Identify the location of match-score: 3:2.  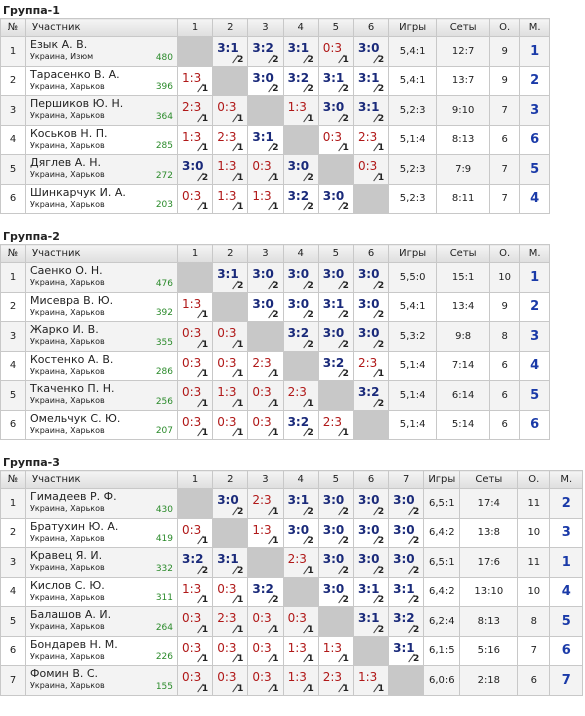
(298, 421).